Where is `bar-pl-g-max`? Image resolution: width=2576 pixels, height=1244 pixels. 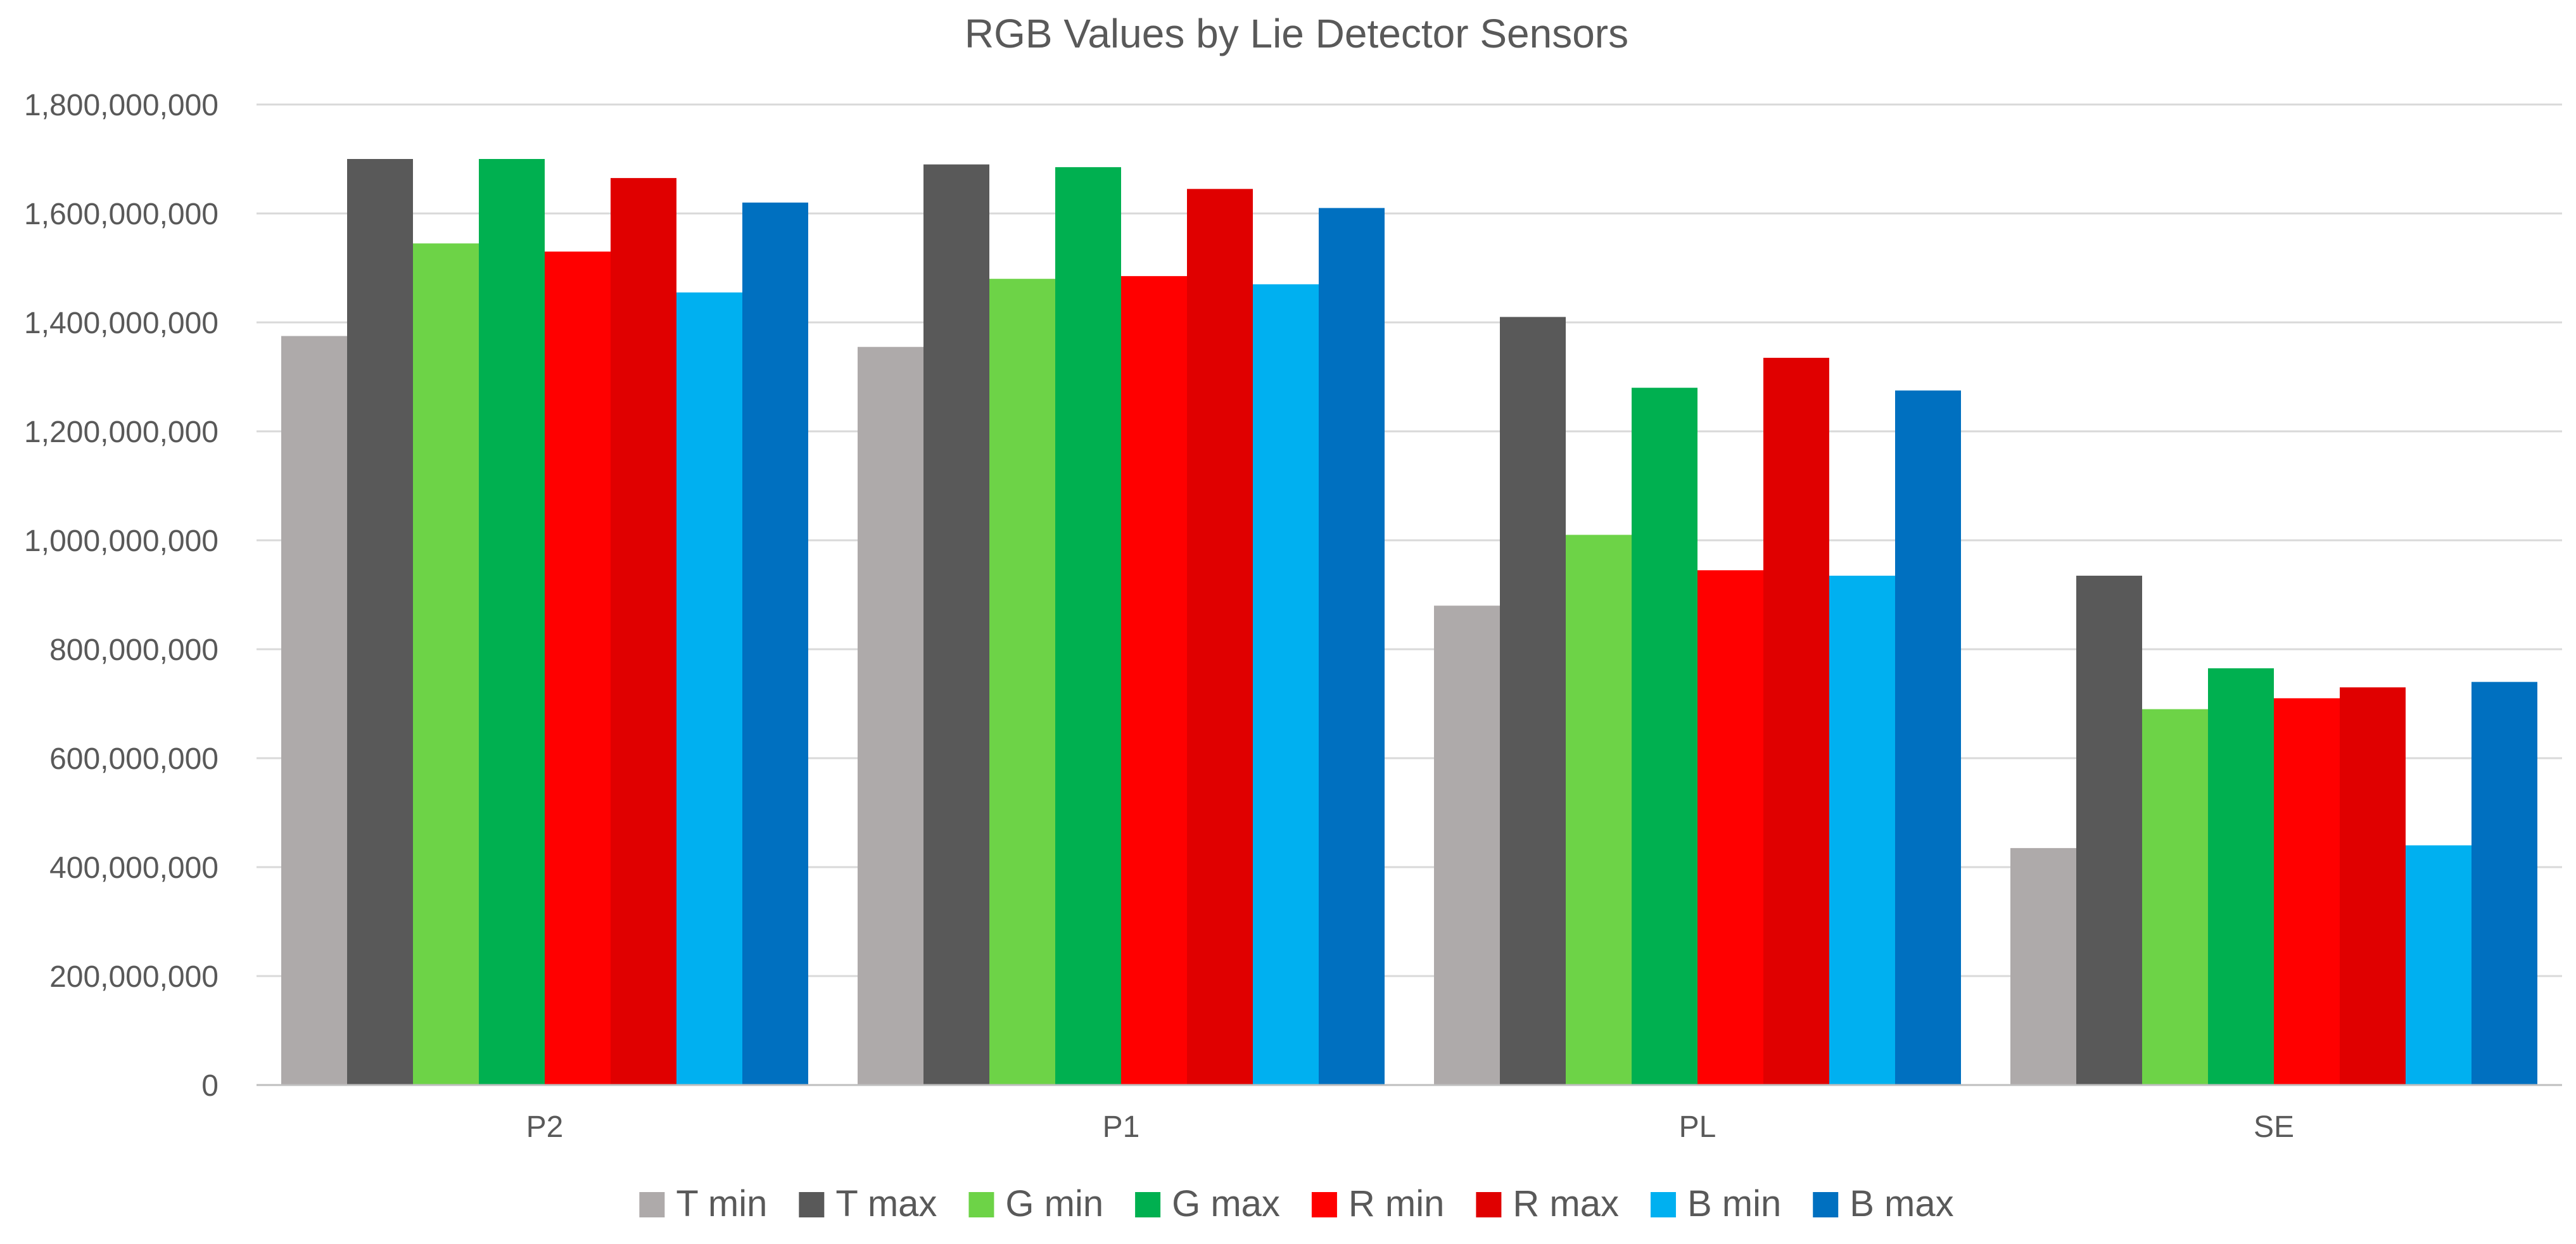
bar-pl-g-max is located at coordinates (1664, 737).